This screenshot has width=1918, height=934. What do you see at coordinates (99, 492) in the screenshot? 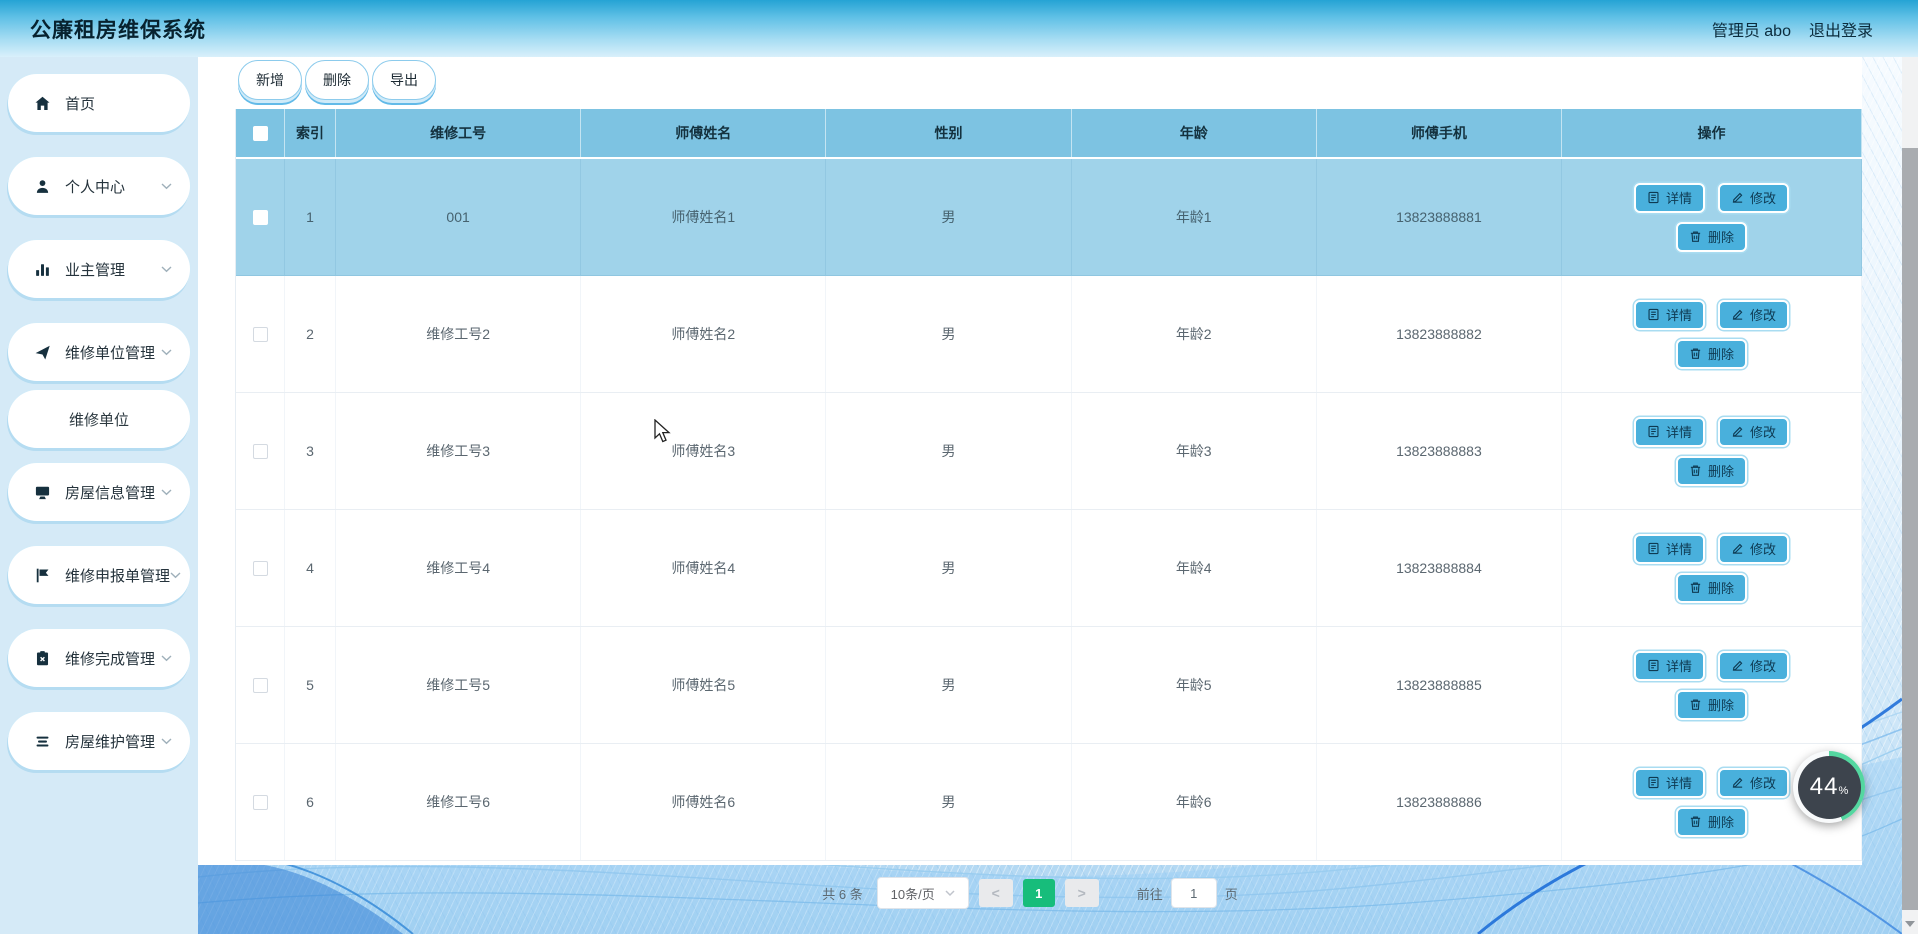
I see `sidebar-item-6: 房屋信息管理` at bounding box center [99, 492].